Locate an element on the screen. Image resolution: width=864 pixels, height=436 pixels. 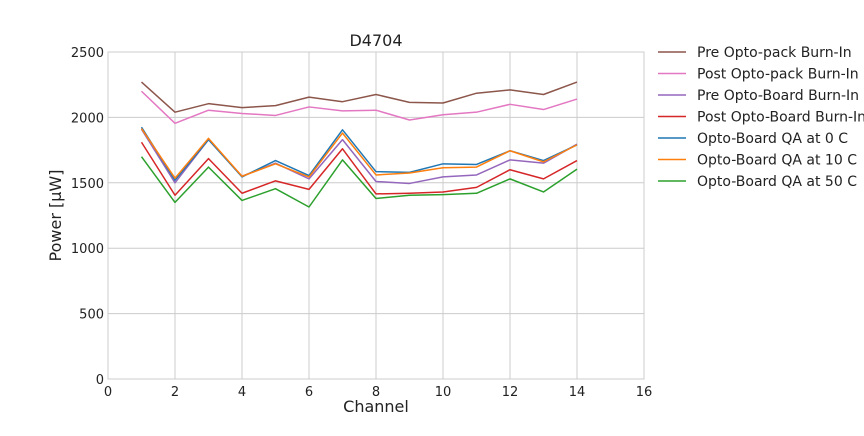
x-tick-label: 16 is located at coordinates (644, 392).